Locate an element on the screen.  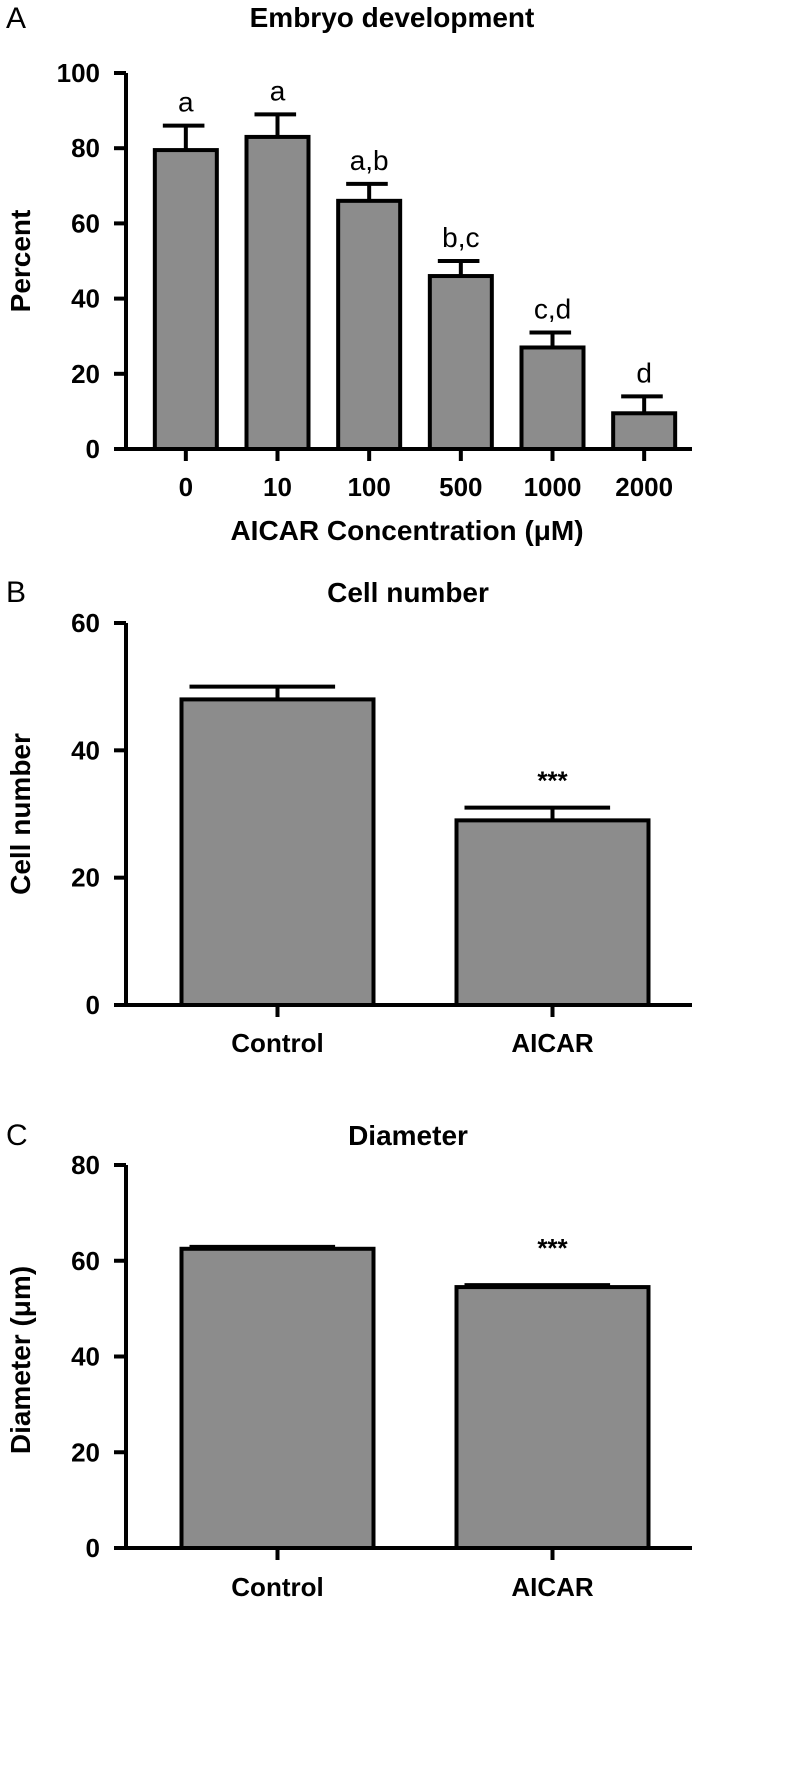
y-axis-label: Percent is located at coordinates (20, 261).